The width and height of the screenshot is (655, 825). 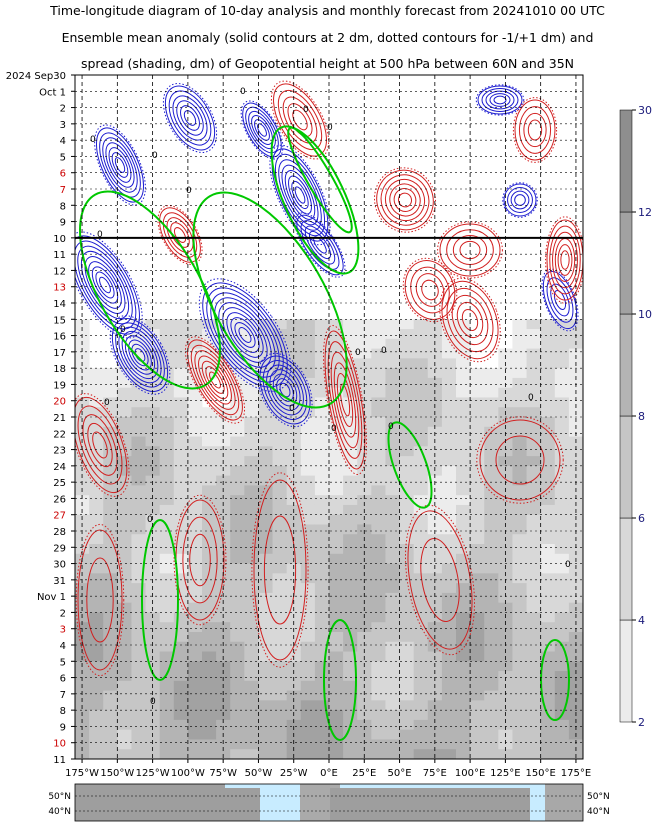 I want to click on map-continent, so click(x=230, y=804).